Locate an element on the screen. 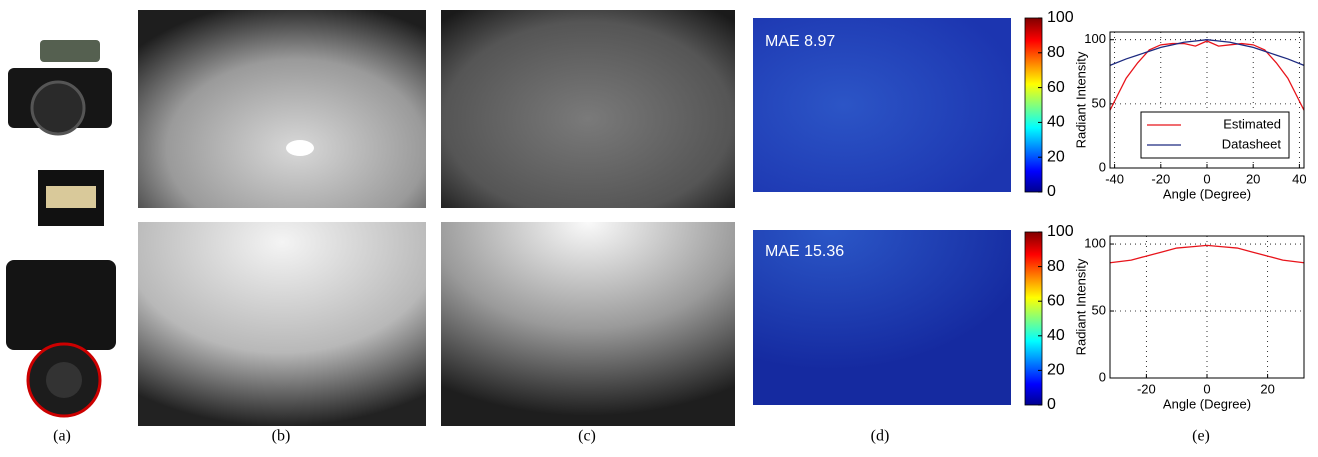 The height and width of the screenshot is (457, 1318). panel-label: (b) is located at coordinates (281, 436).